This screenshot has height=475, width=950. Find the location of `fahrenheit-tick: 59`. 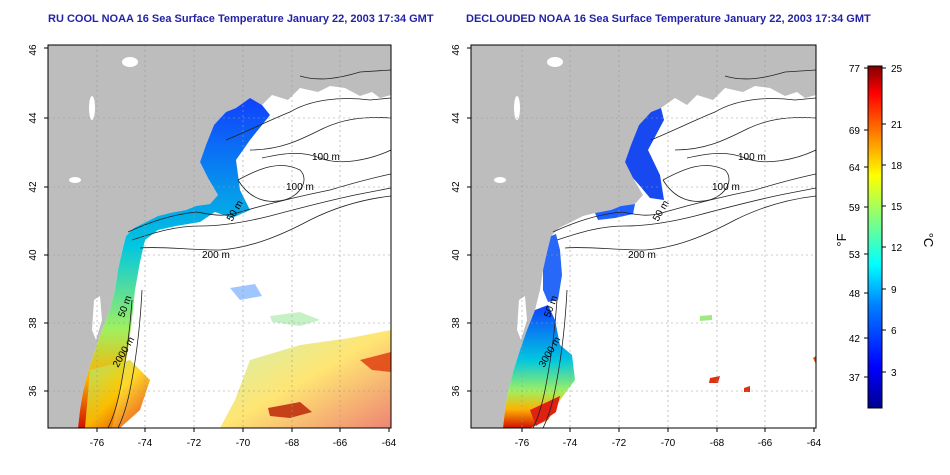

fahrenheit-tick: 59 is located at coordinates (855, 208).